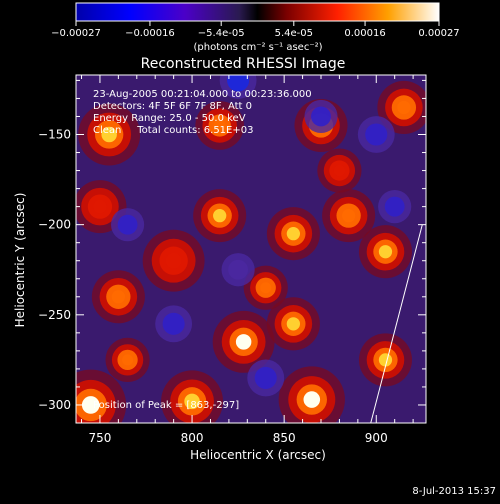 This screenshot has width=500, height=504. What do you see at coordinates (396, 323) in the screenshot?
I see `limb-line` at bounding box center [396, 323].